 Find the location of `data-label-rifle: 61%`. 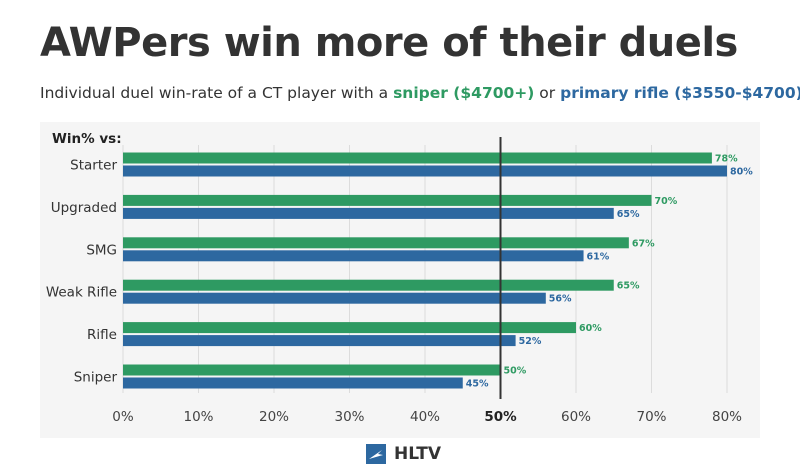

data-label-rifle: 61% is located at coordinates (598, 256).